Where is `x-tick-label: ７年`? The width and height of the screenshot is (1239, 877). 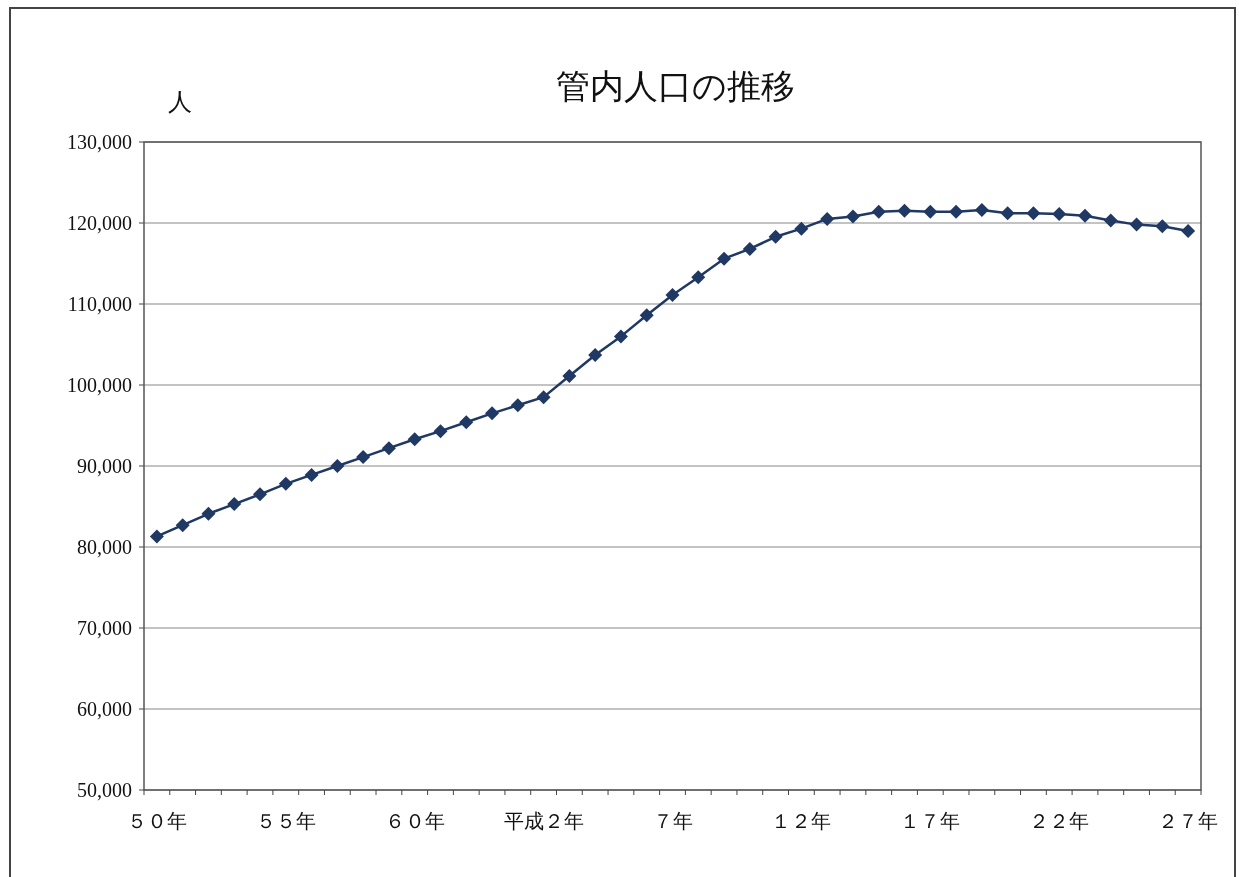
x-tick-label: ７年 is located at coordinates (672, 821).